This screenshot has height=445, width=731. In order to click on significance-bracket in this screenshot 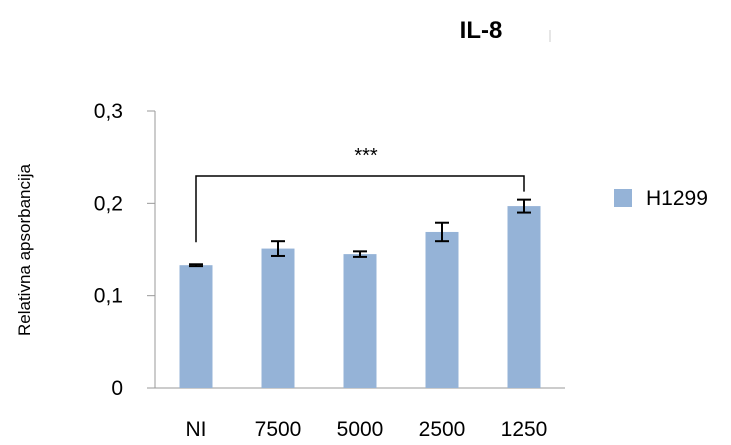, I will do `click(360, 209)`.